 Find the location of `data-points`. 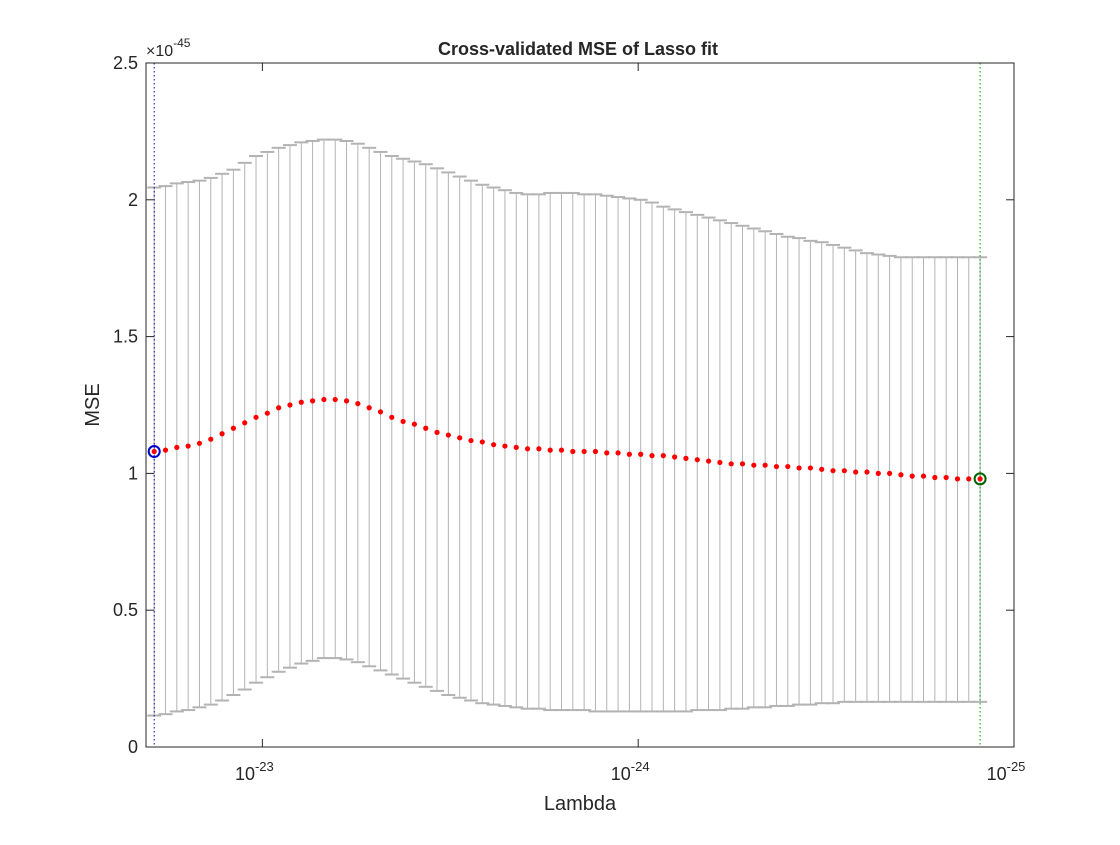

data-points is located at coordinates (567, 439).